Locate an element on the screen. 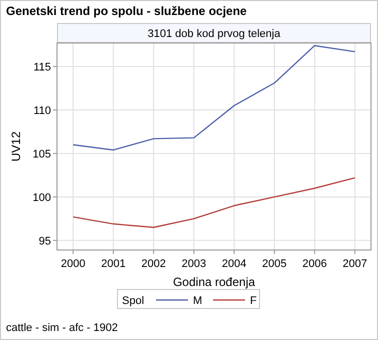  y-tick-label: 100 is located at coordinates (41, 198).